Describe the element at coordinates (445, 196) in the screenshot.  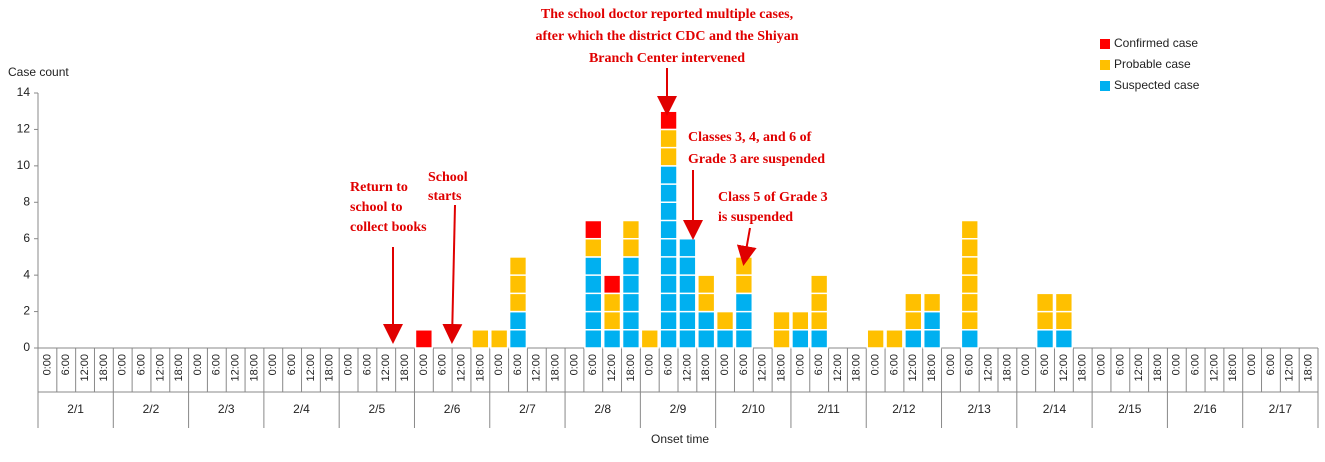
I see `annotation: starts` at that location.